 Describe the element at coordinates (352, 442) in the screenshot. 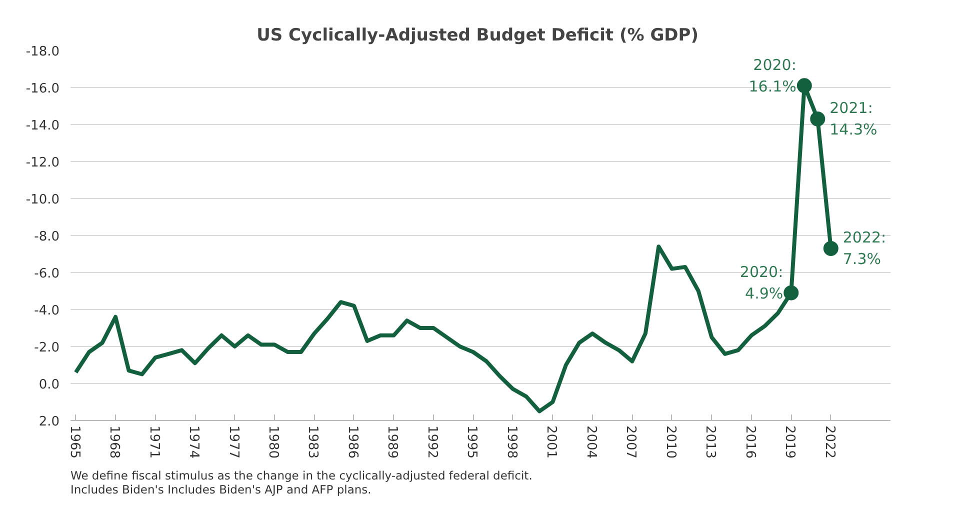

I see `x-tick-label: 1986` at that location.